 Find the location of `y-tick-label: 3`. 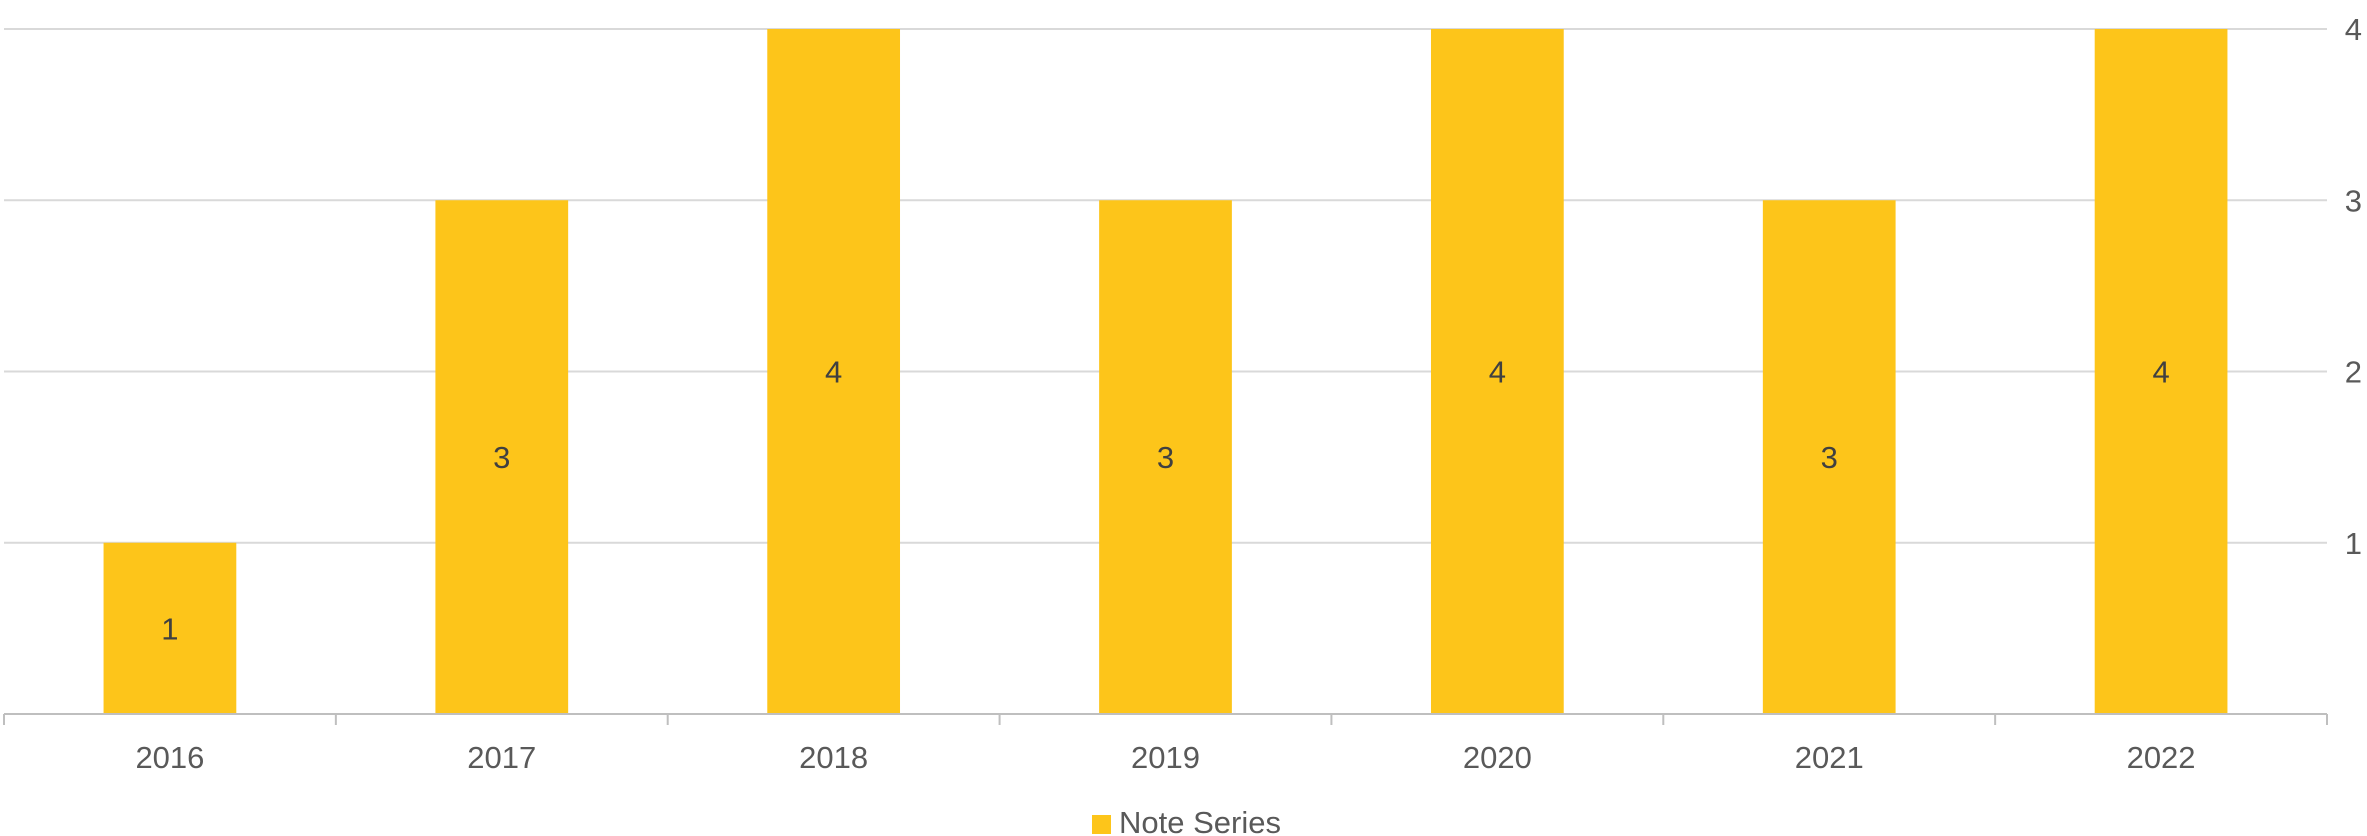

y-tick-label: 3 is located at coordinates (2353, 200).